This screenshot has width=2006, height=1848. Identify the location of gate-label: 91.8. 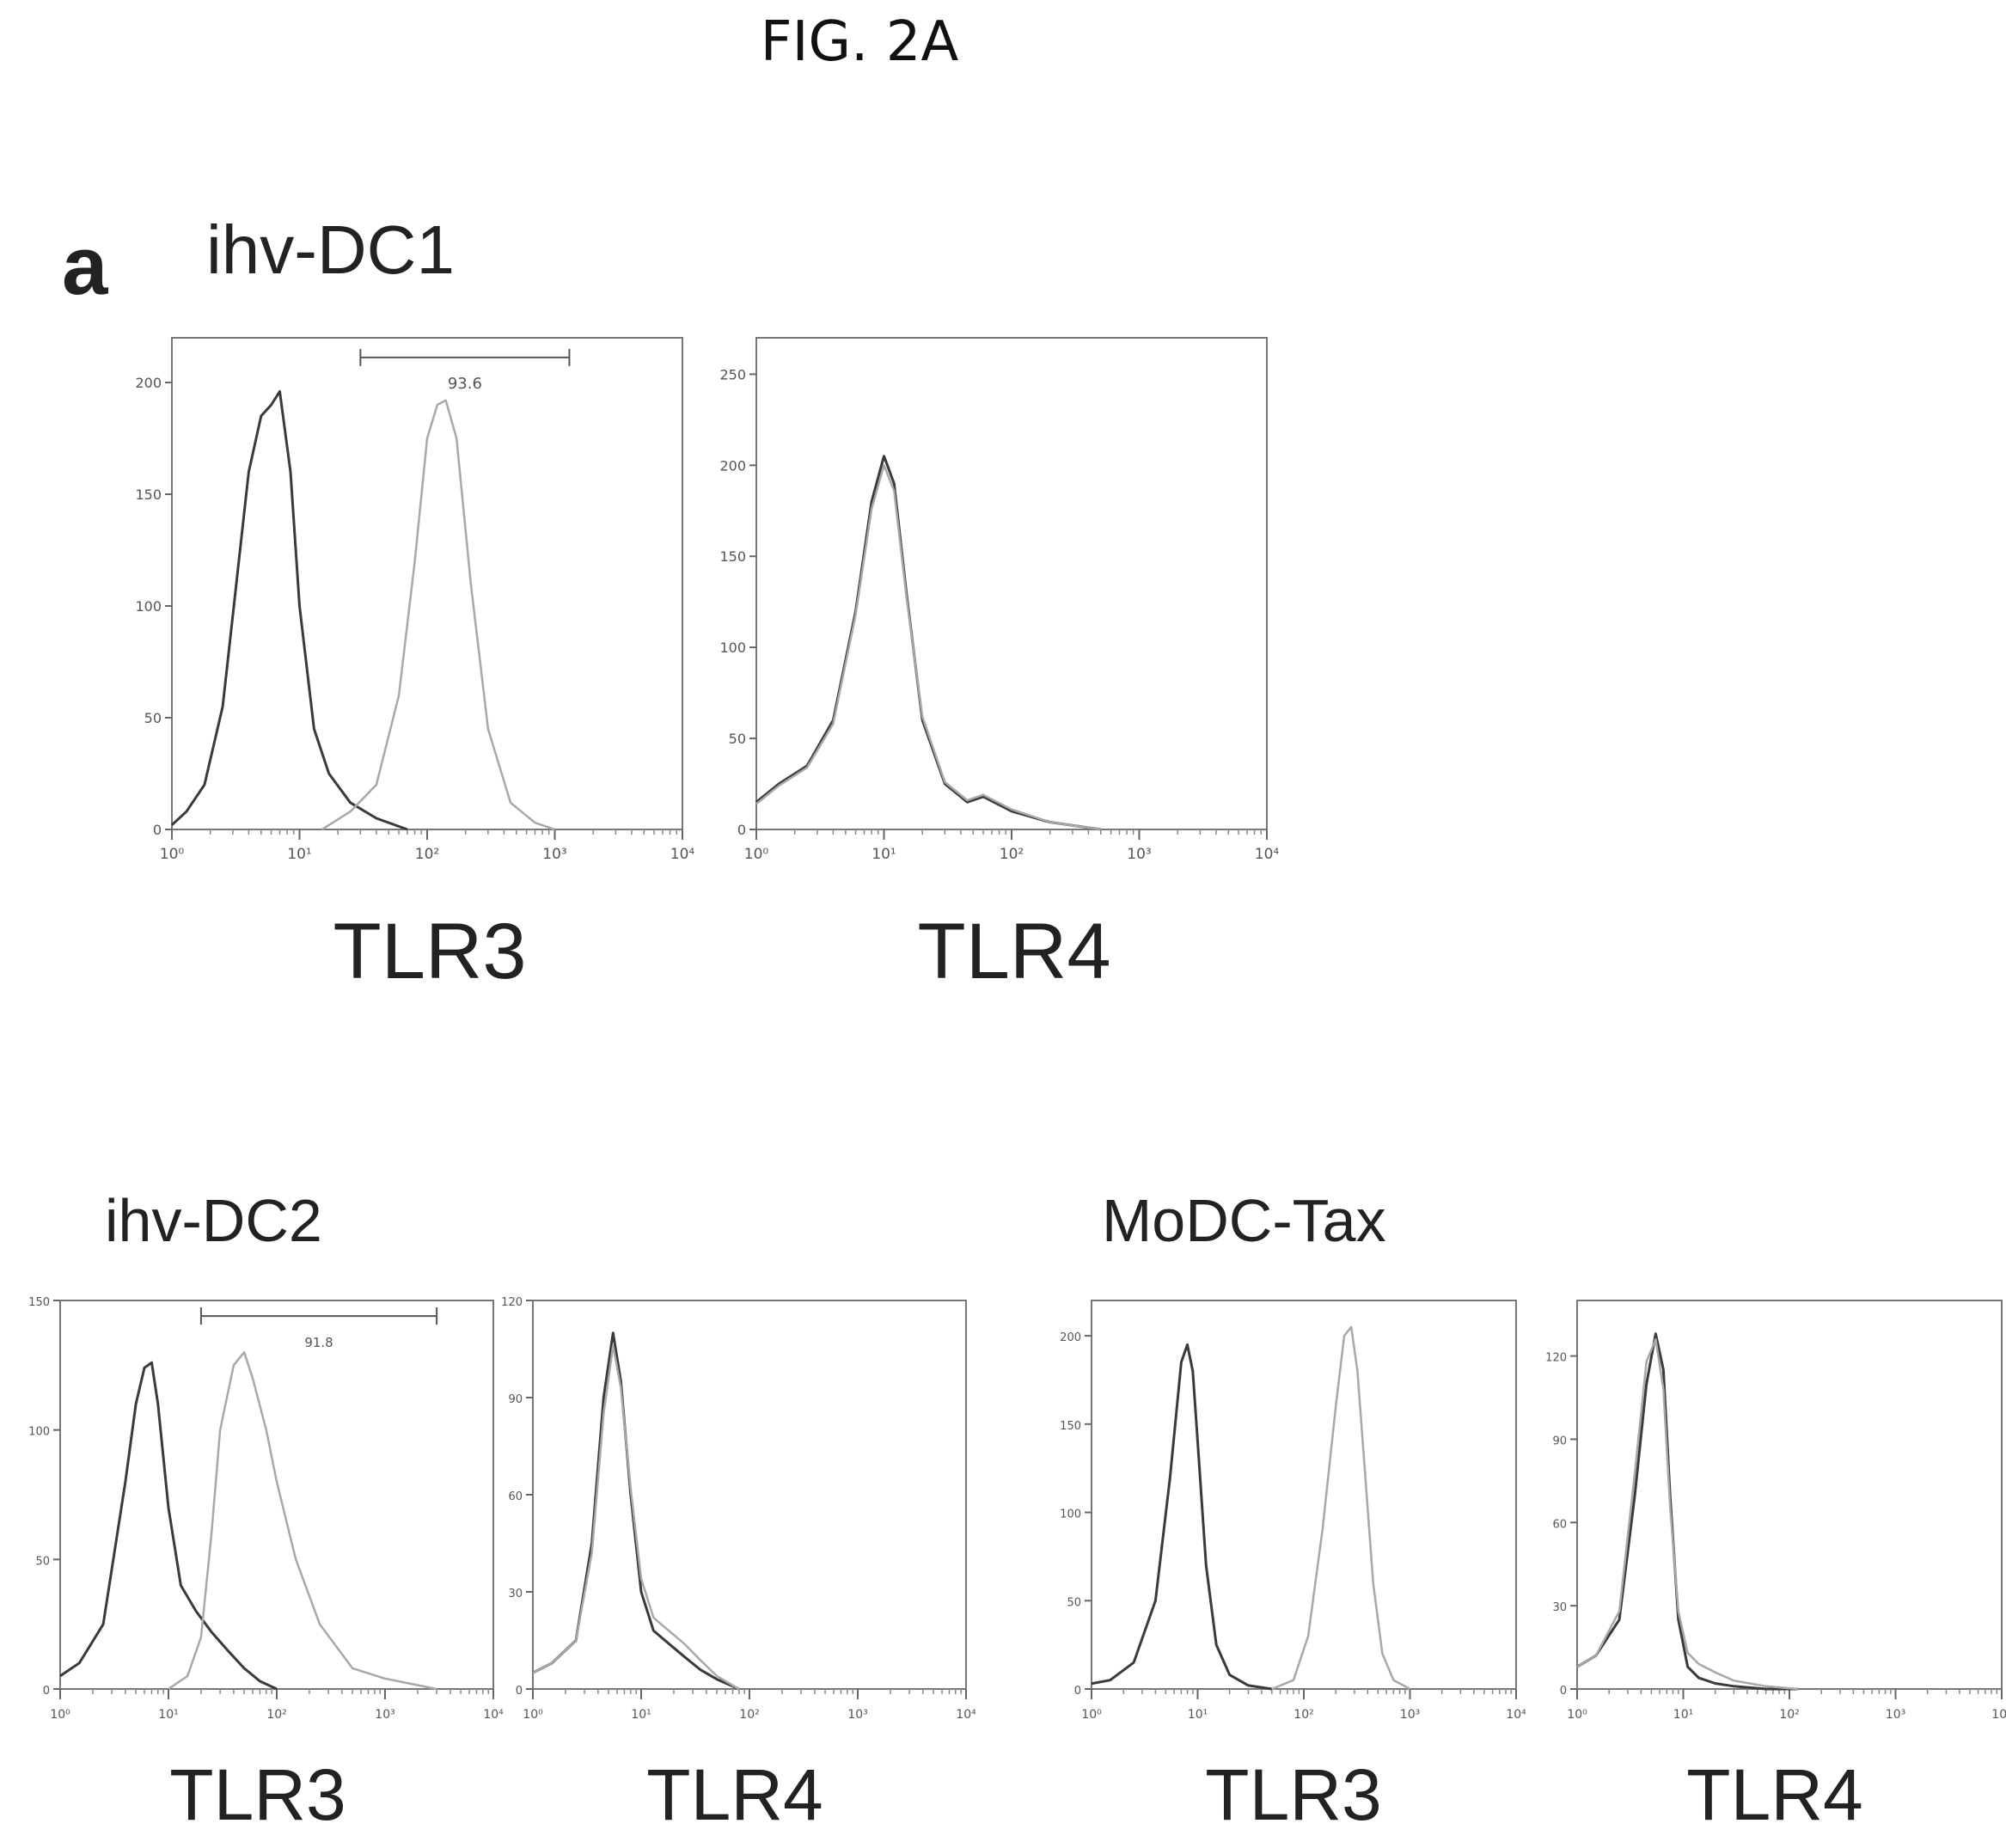
(318, 1342).